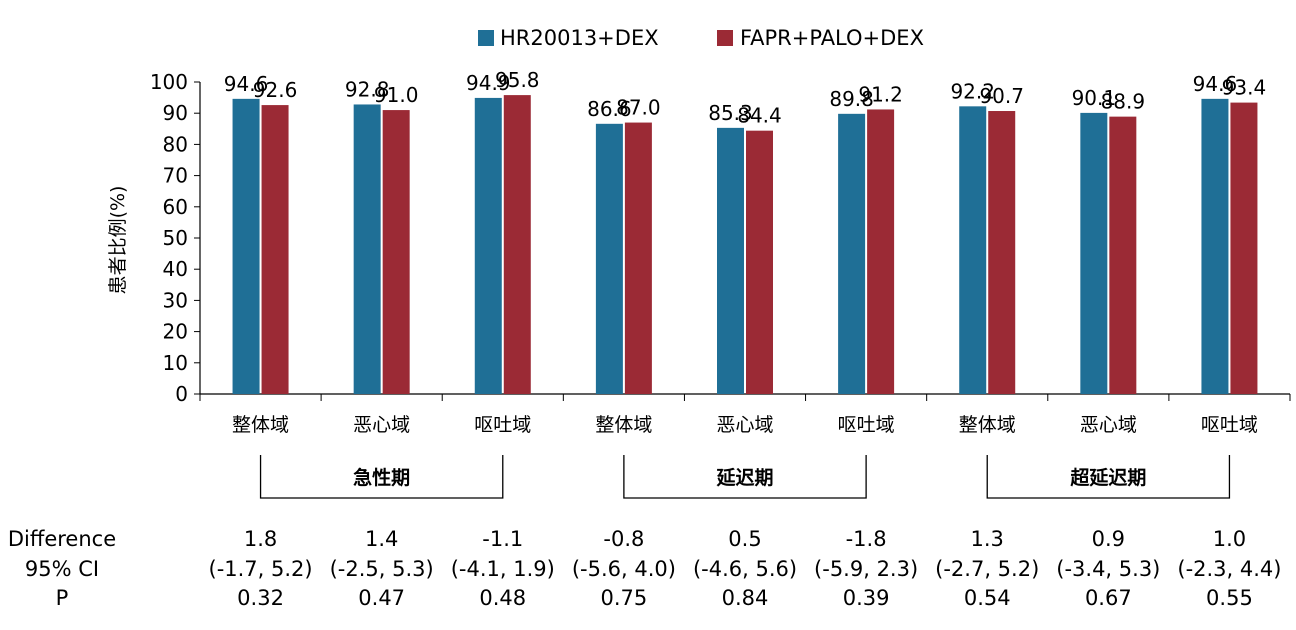 This screenshot has width=1296, height=630. Describe the element at coordinates (502, 539) in the screenshot. I see `stats-cell: -1.1` at that location.